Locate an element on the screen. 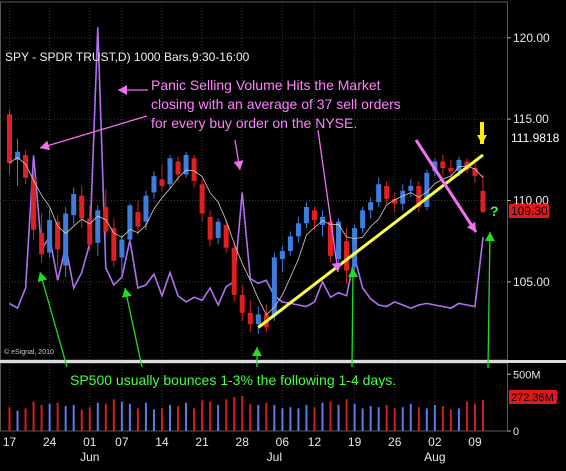 The height and width of the screenshot is (471, 566). bounce-arrow-5-head is located at coordinates (489, 237).